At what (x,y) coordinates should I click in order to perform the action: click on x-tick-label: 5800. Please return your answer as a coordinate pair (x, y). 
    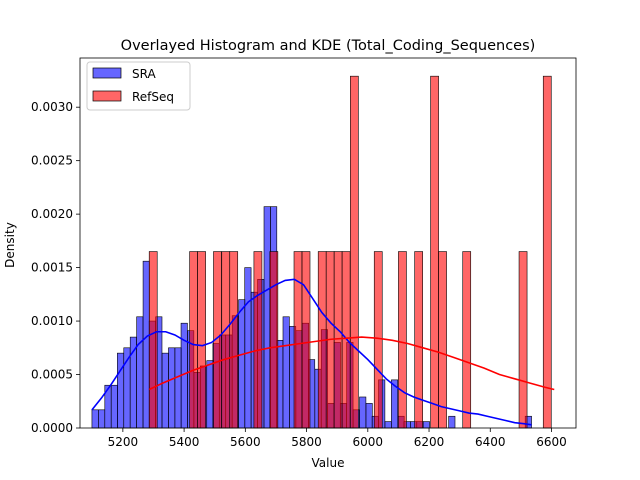
    Looking at the image, I should click on (306, 442).